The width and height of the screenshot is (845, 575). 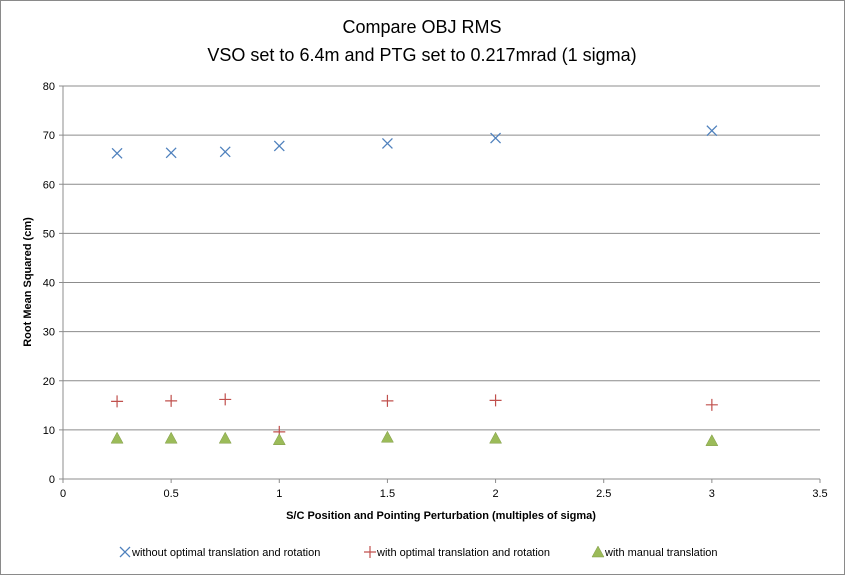 What do you see at coordinates (49, 136) in the screenshot?
I see `y-tick-label: 70` at bounding box center [49, 136].